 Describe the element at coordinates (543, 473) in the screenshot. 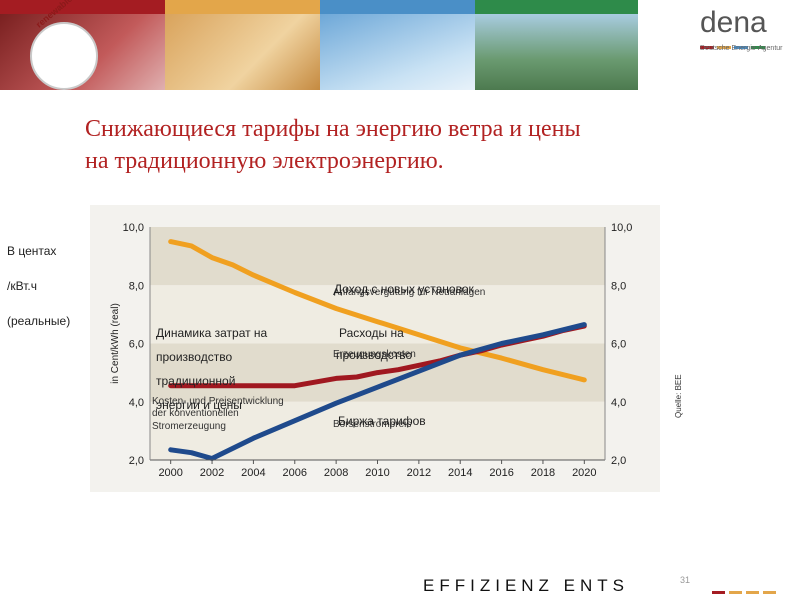

I see `x-tick-label-2018: 2018` at that location.